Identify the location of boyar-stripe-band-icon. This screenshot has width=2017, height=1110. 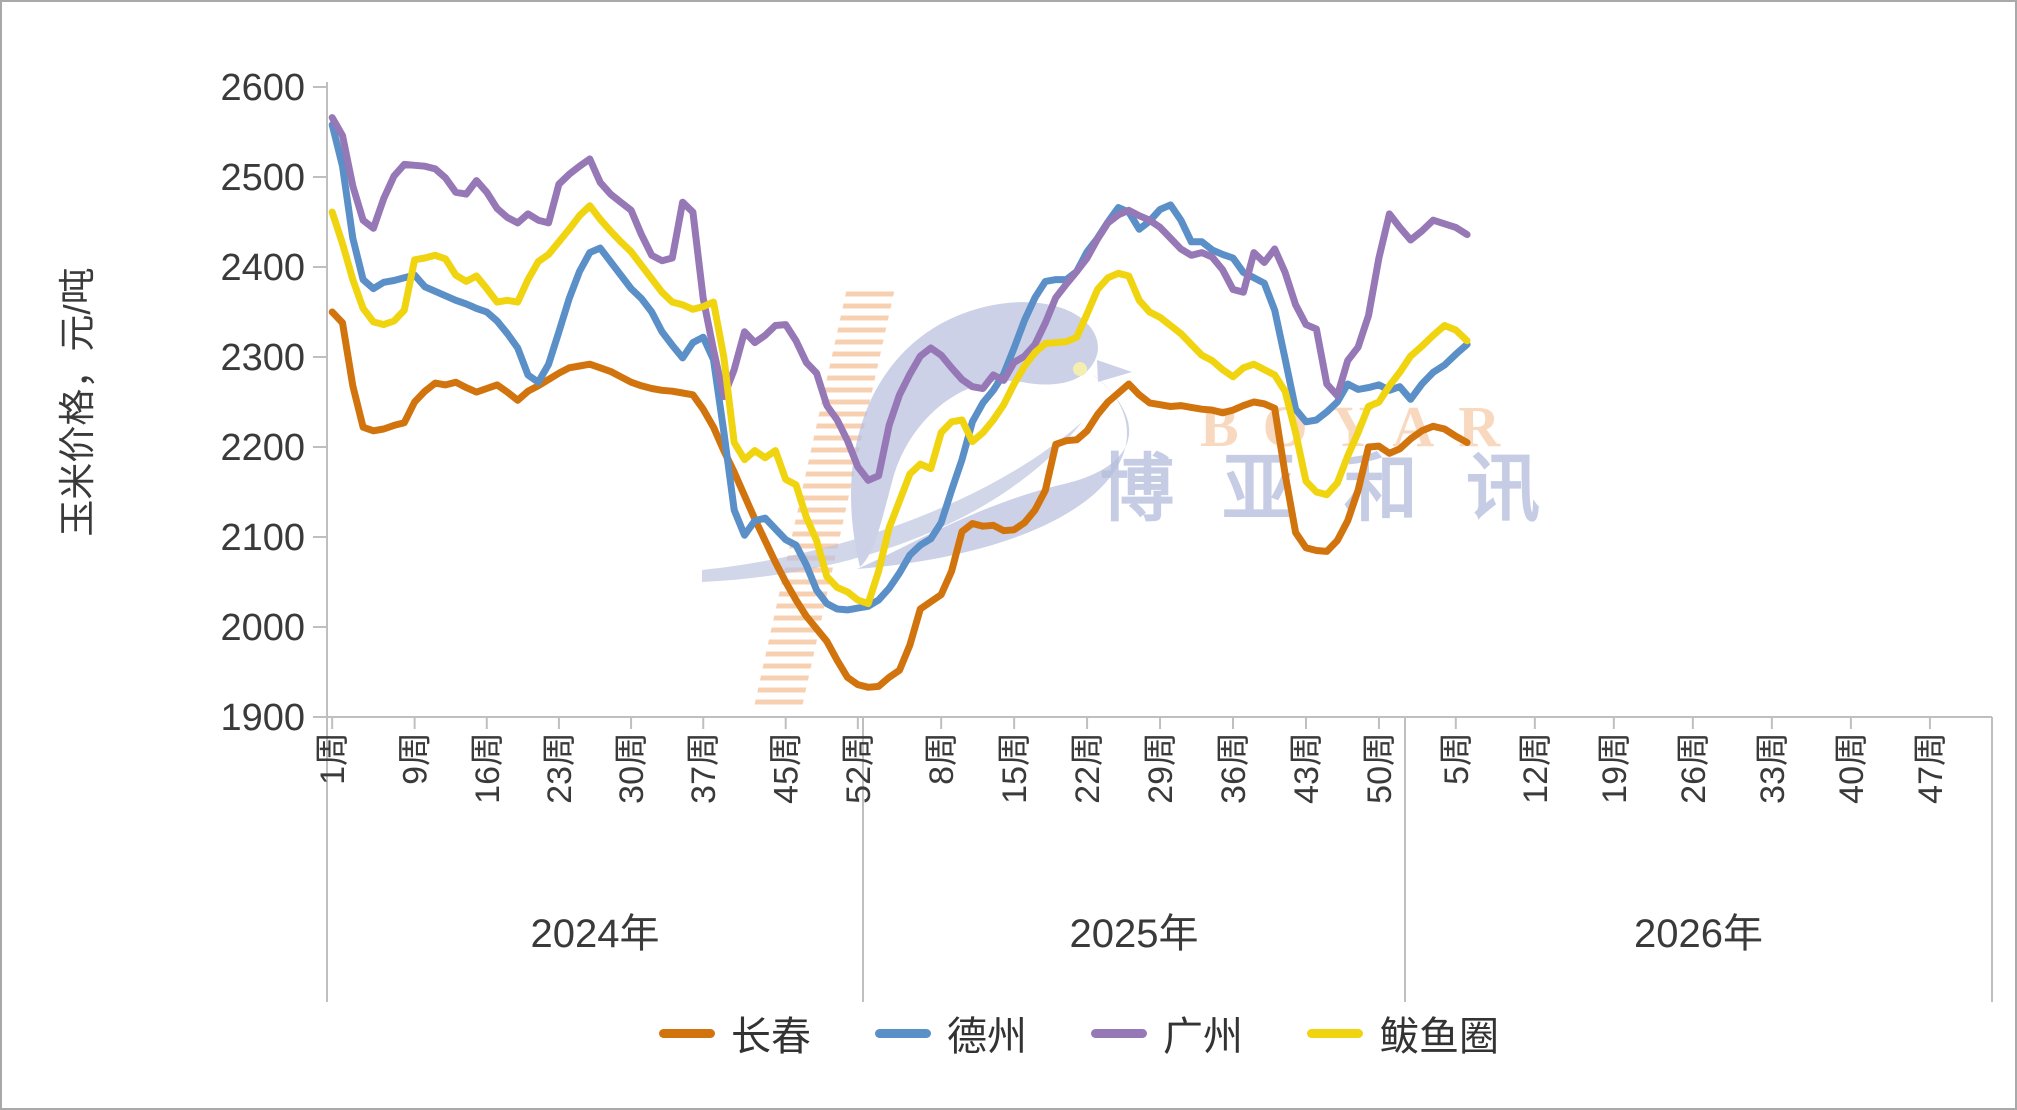
(824, 497).